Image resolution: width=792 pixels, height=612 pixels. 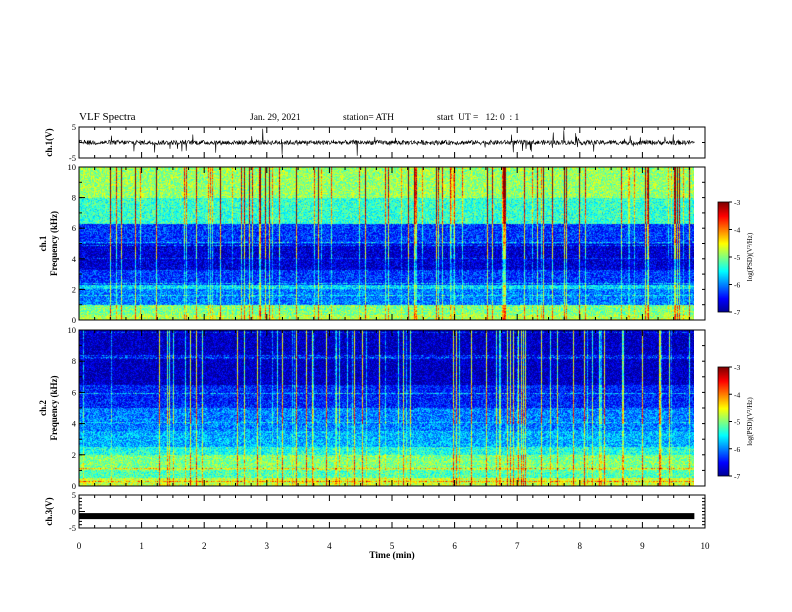 What do you see at coordinates (54, 243) in the screenshot?
I see `ch1-spectrogram-ylabel-line2: Frequency (kHz)` at bounding box center [54, 243].